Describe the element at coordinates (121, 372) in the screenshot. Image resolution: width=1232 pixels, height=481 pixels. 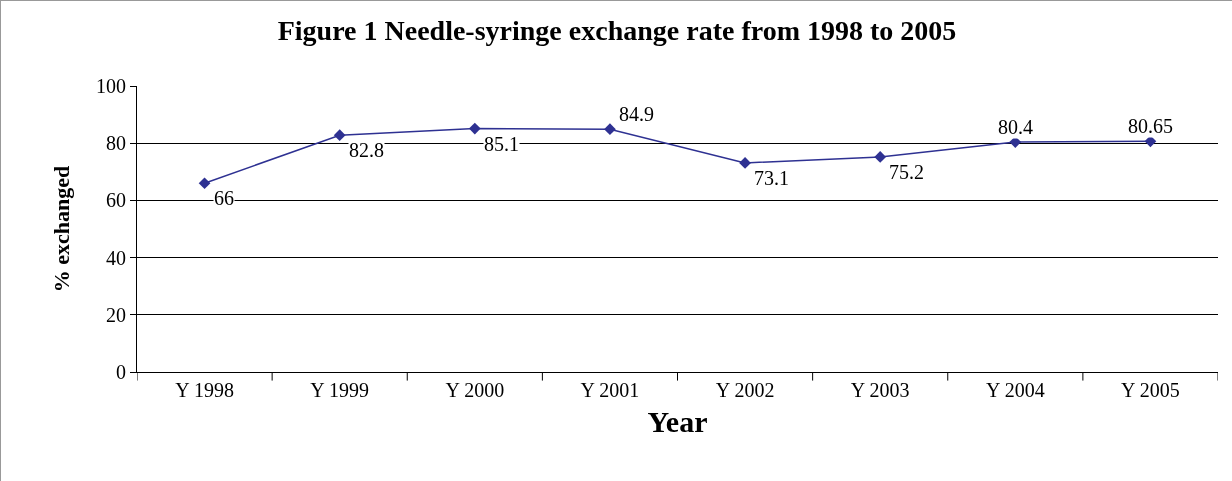
I see `y-tick-label: 0` at that location.